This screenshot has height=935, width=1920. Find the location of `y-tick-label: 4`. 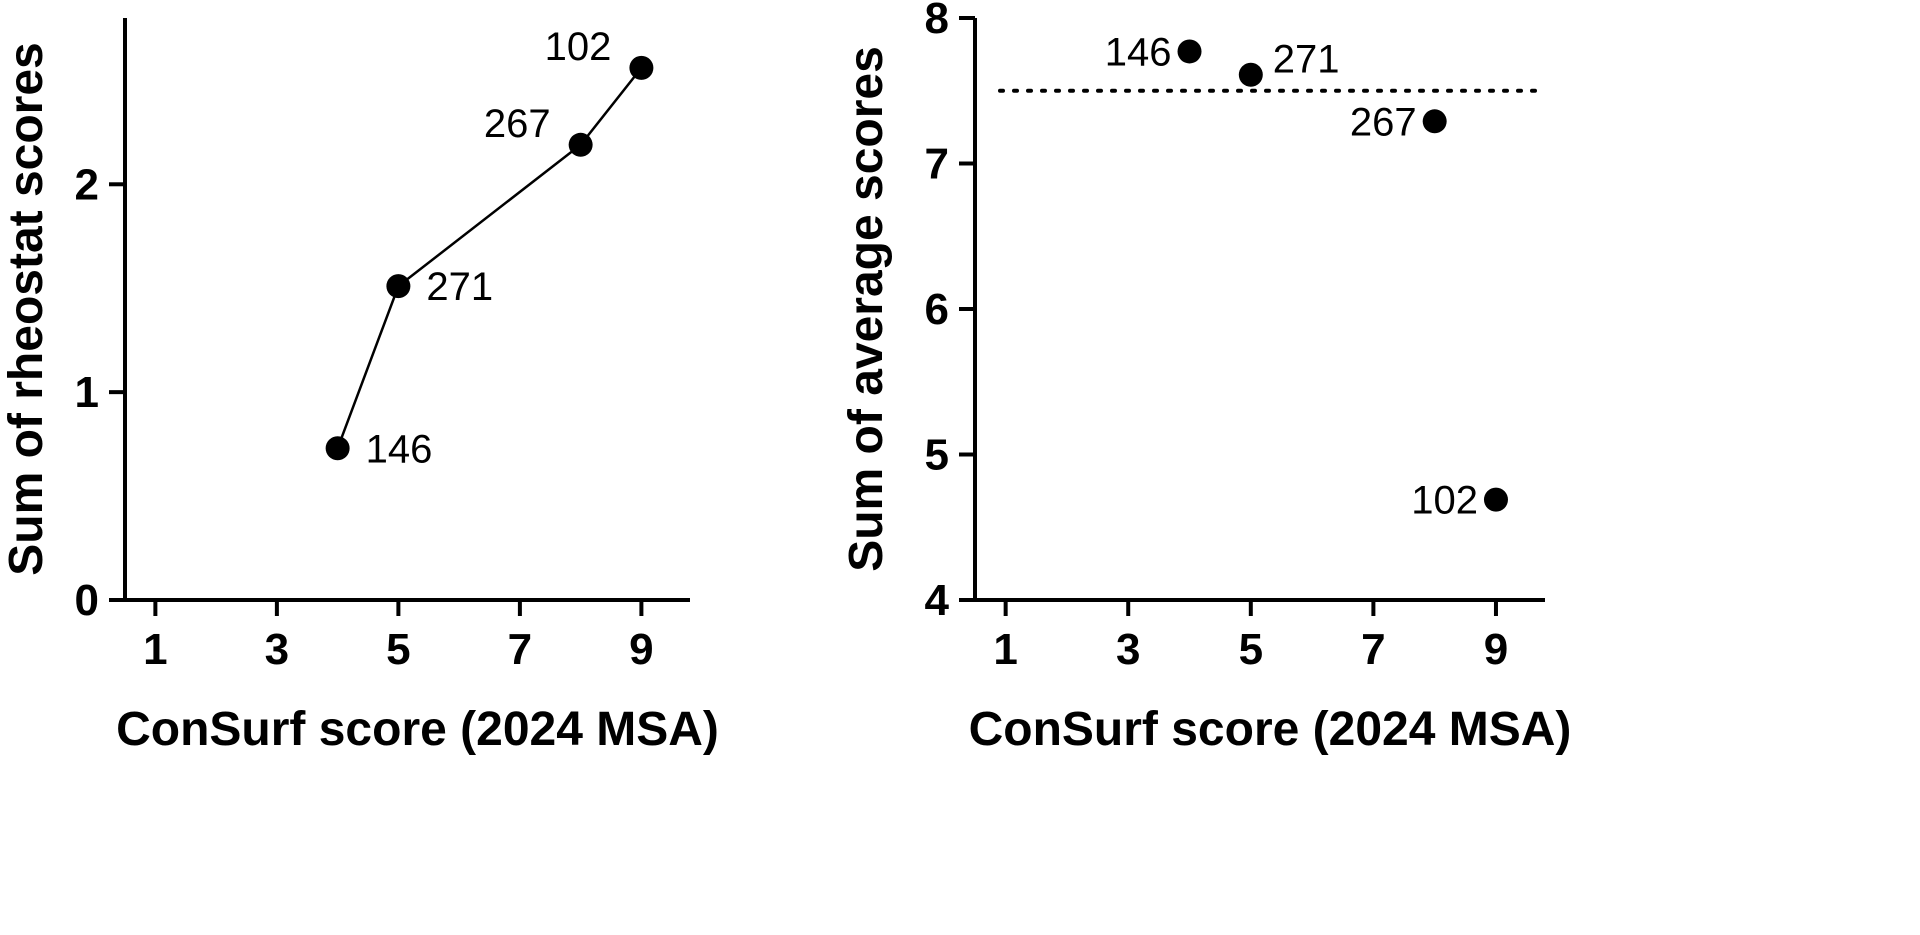

y-tick-label: 4 is located at coordinates (937, 600).